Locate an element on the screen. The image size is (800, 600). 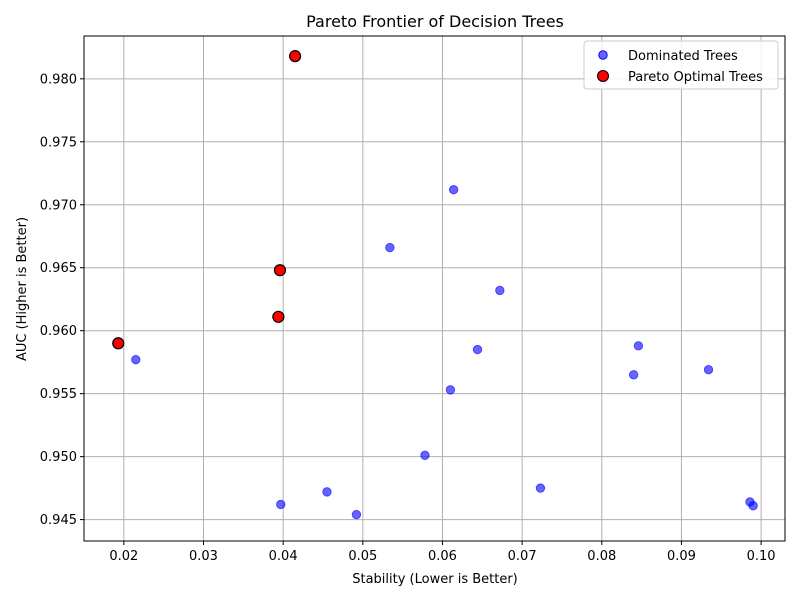
y-tick-label: 0.970 is located at coordinates (58, 205).